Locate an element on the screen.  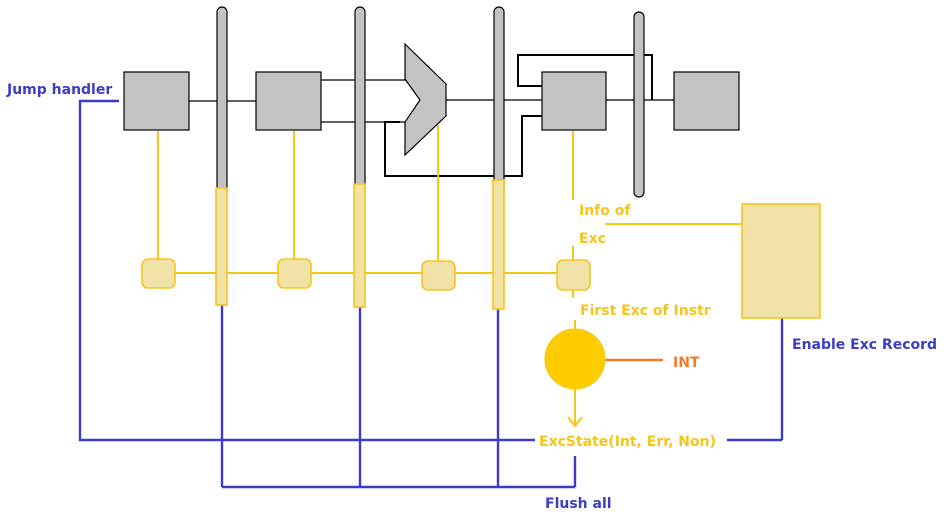
exc-state-label: ExcState(Int, Err, Non) is located at coordinates (627, 442).